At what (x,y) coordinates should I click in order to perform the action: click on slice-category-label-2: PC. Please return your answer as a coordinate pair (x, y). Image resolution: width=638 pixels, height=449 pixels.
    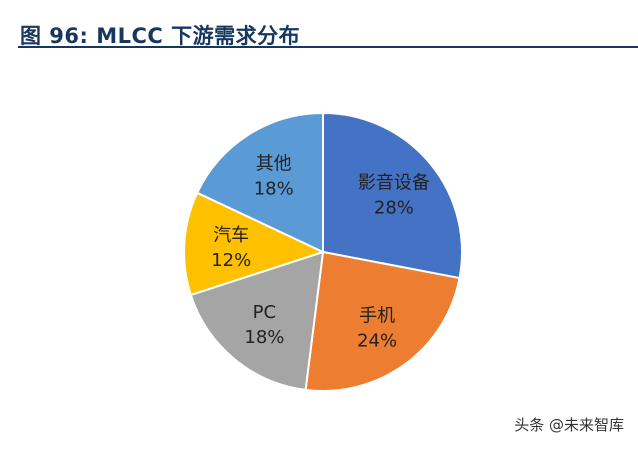
    Looking at the image, I should click on (264, 312).